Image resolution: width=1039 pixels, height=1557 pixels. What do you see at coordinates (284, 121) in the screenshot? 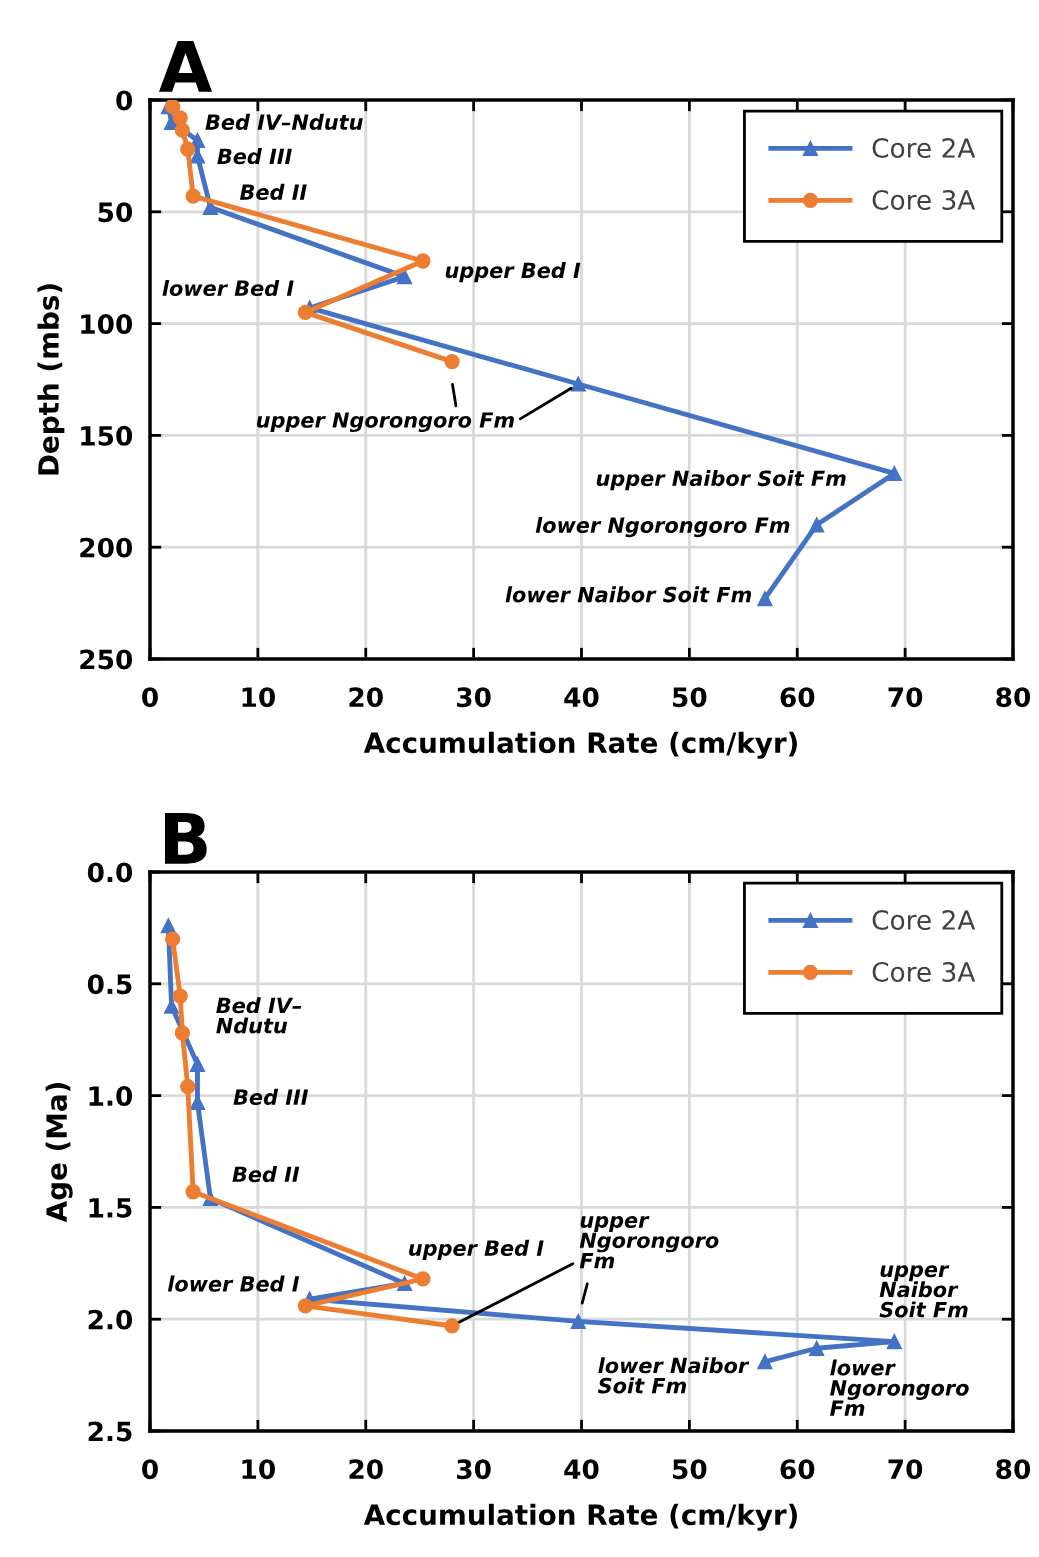
I see `annotation: Bed IV–Ndutu` at bounding box center [284, 121].